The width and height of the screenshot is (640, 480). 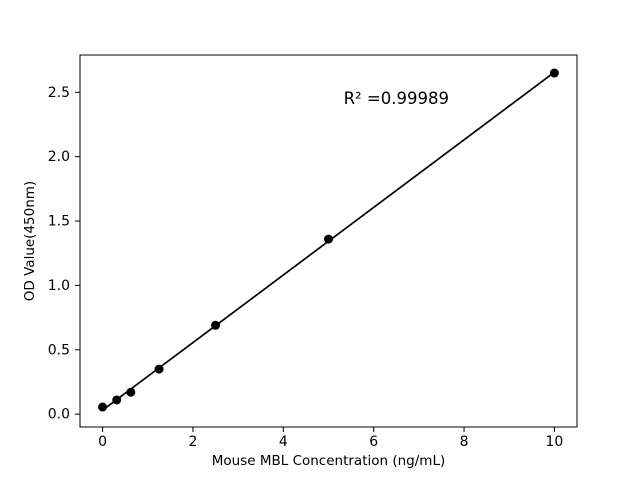 I want to click on x-axis-label: Mouse MBL Concentration (ng/mL), so click(x=329, y=461).